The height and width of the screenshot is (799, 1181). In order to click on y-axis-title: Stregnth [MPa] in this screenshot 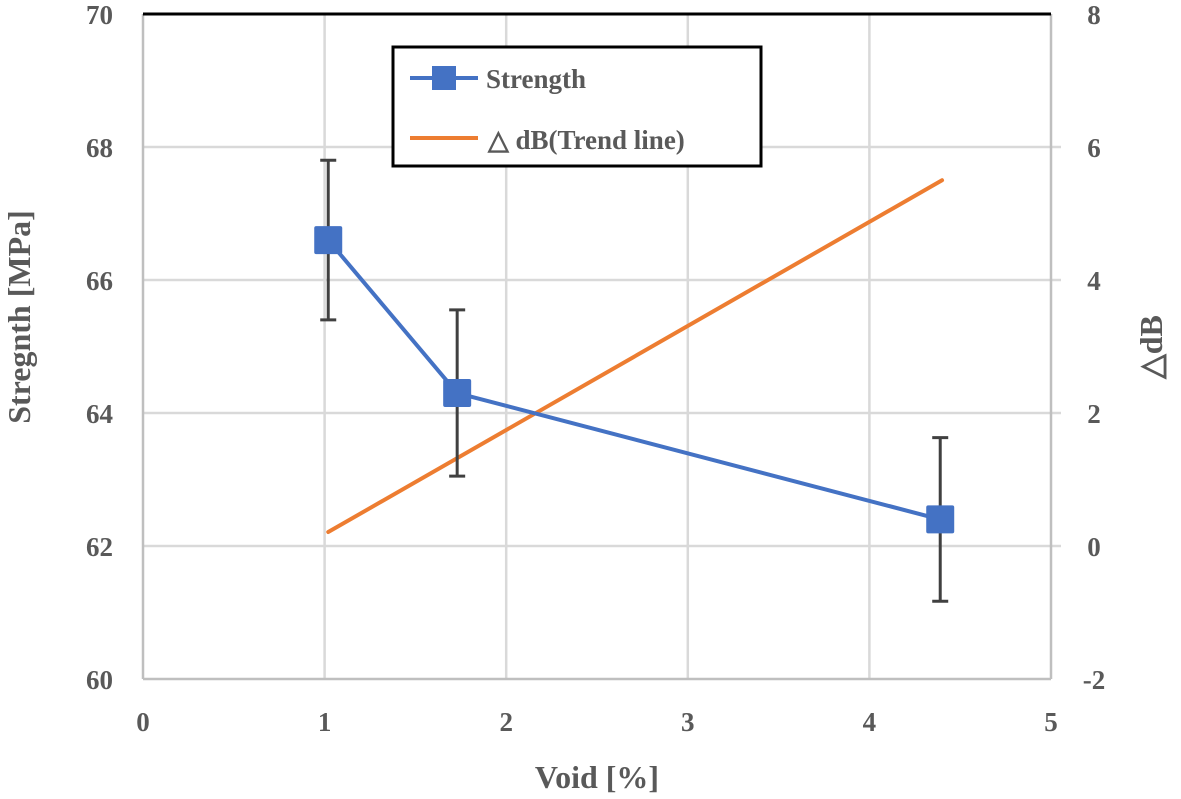, I will do `click(19, 317)`.